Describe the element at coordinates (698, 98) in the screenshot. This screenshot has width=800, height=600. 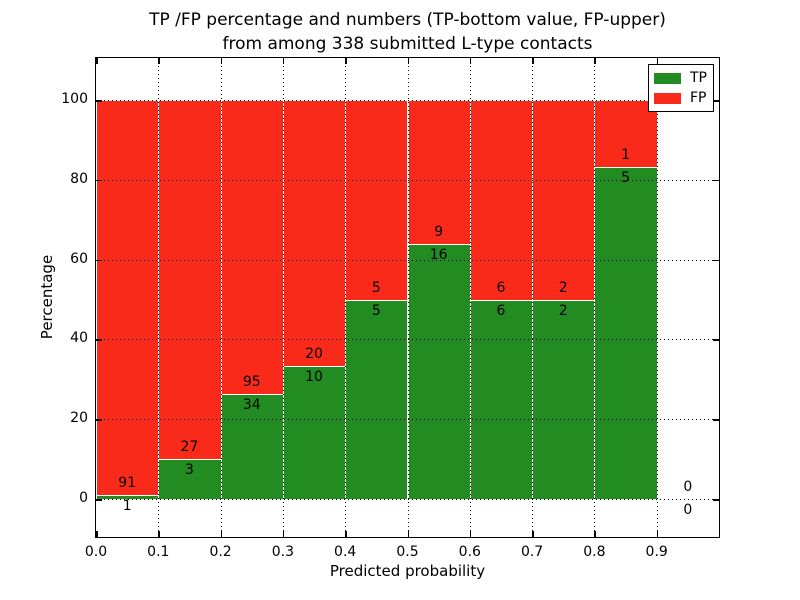
I see `legend-label-fp: FP` at that location.